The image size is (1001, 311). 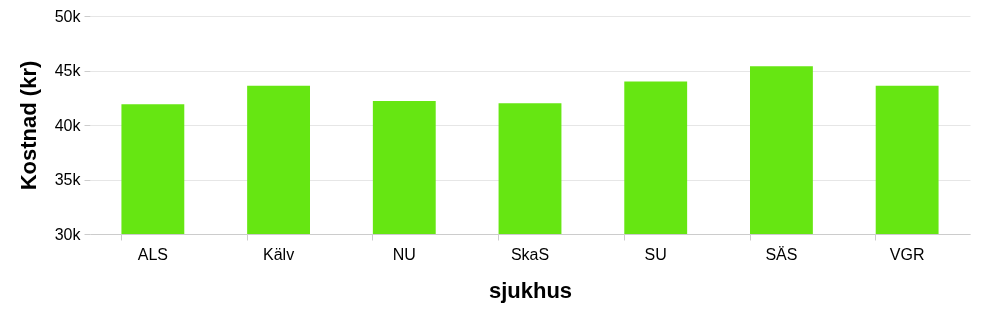 What do you see at coordinates (152, 254) in the screenshot?
I see `x-tick-label: ALS` at bounding box center [152, 254].